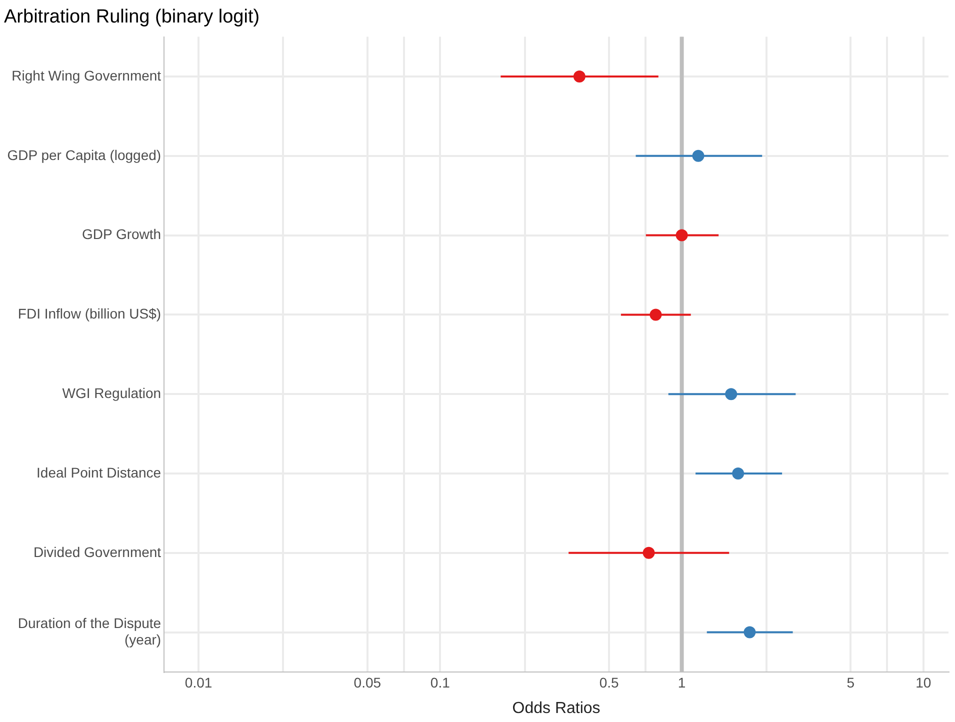  Describe the element at coordinates (198, 682) in the screenshot. I see `x-tick-label: 0.01` at that location.